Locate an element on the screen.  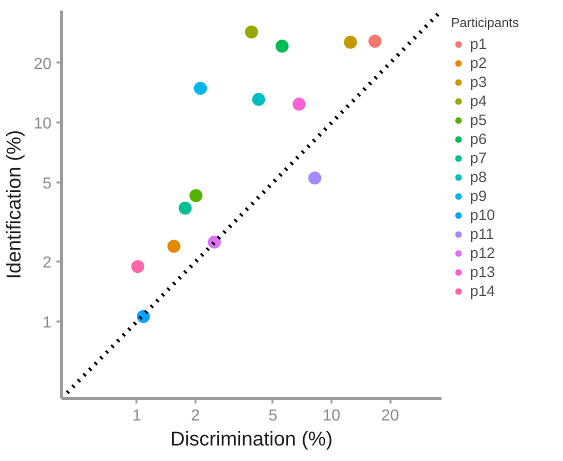
x-tick-label: 5 is located at coordinates (273, 416).